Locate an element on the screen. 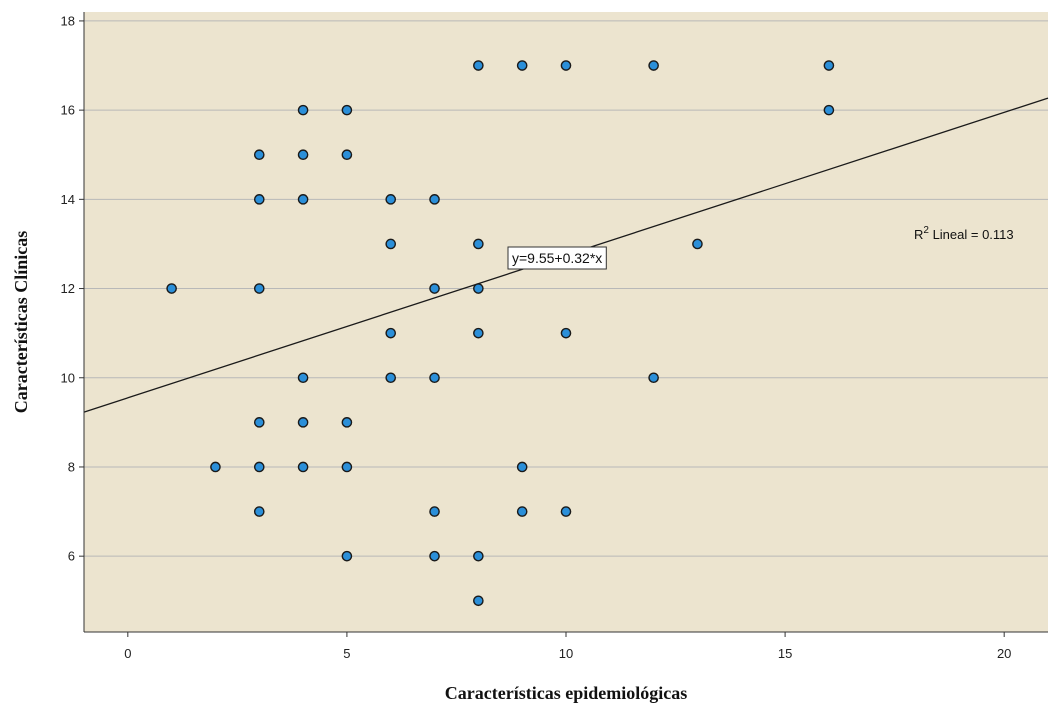 The image size is (1049, 707). y-tick-label-16: 16 is located at coordinates (68, 110).